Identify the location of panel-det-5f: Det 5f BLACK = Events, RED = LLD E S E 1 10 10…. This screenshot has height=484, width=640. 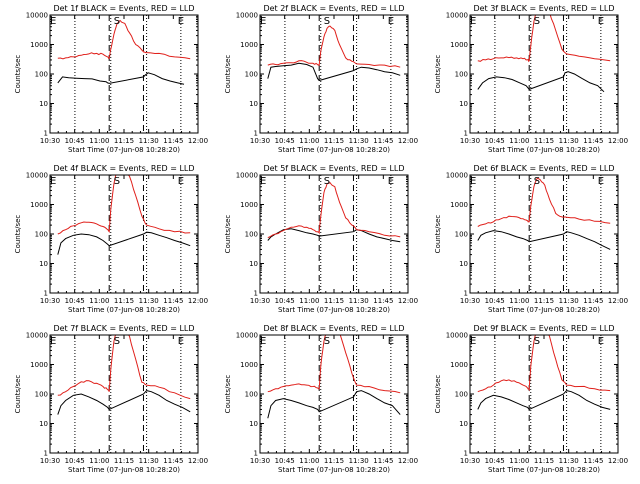
(321, 239).